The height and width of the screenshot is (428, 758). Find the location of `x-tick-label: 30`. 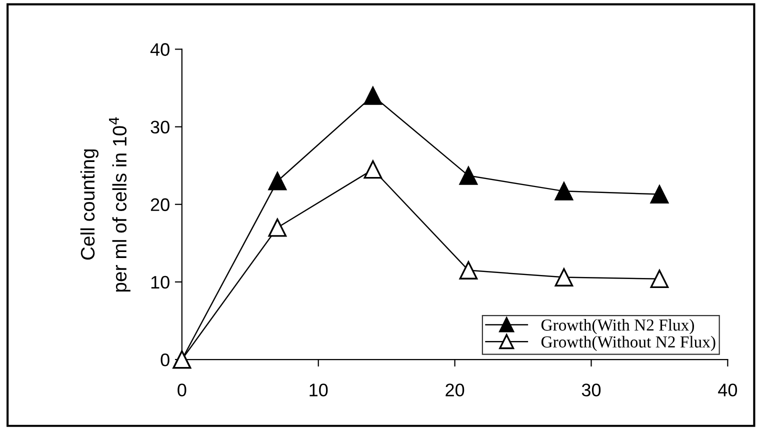

x-tick-label: 30 is located at coordinates (591, 390).